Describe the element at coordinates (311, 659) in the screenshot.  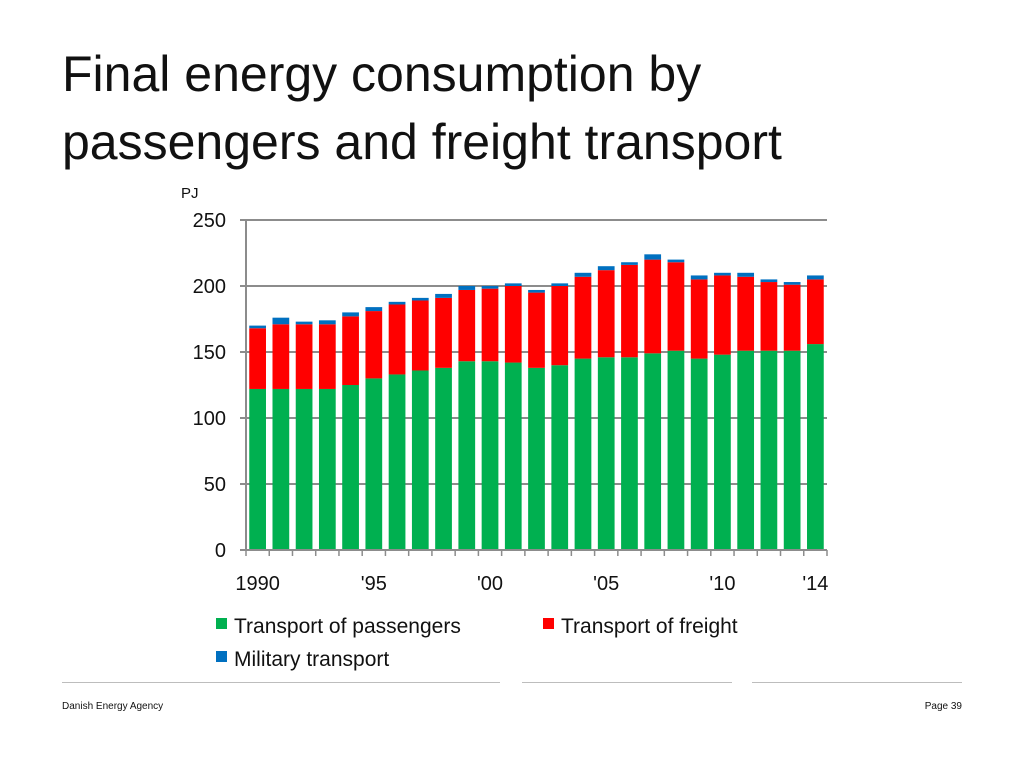
I see `legend-label: Military transport` at that location.